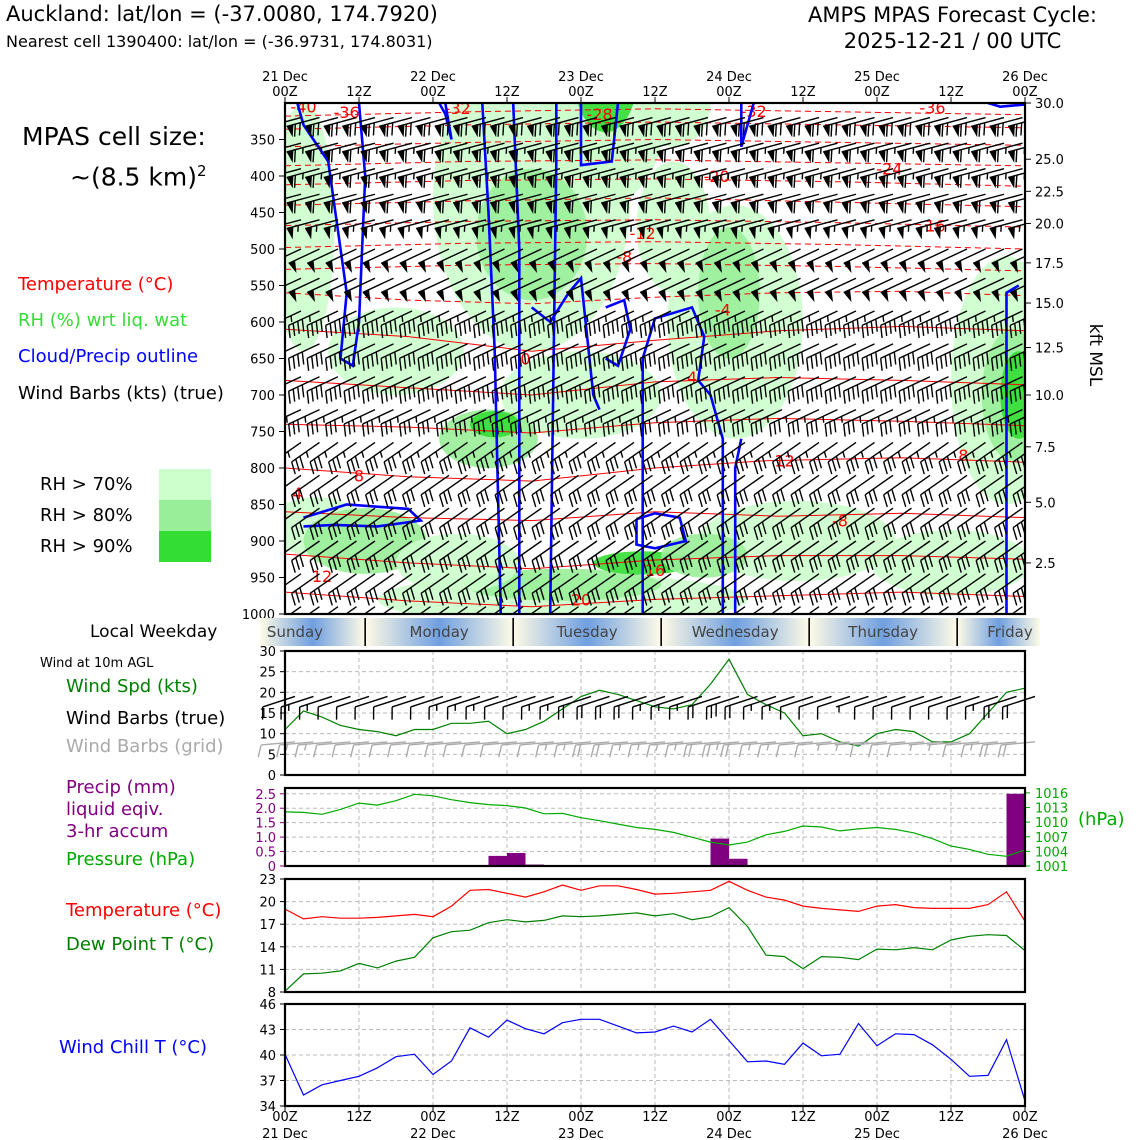 The height and width of the screenshot is (1140, 1140). I want to click on legend-rh: RH (%) wrt liq. wat, so click(103, 320).